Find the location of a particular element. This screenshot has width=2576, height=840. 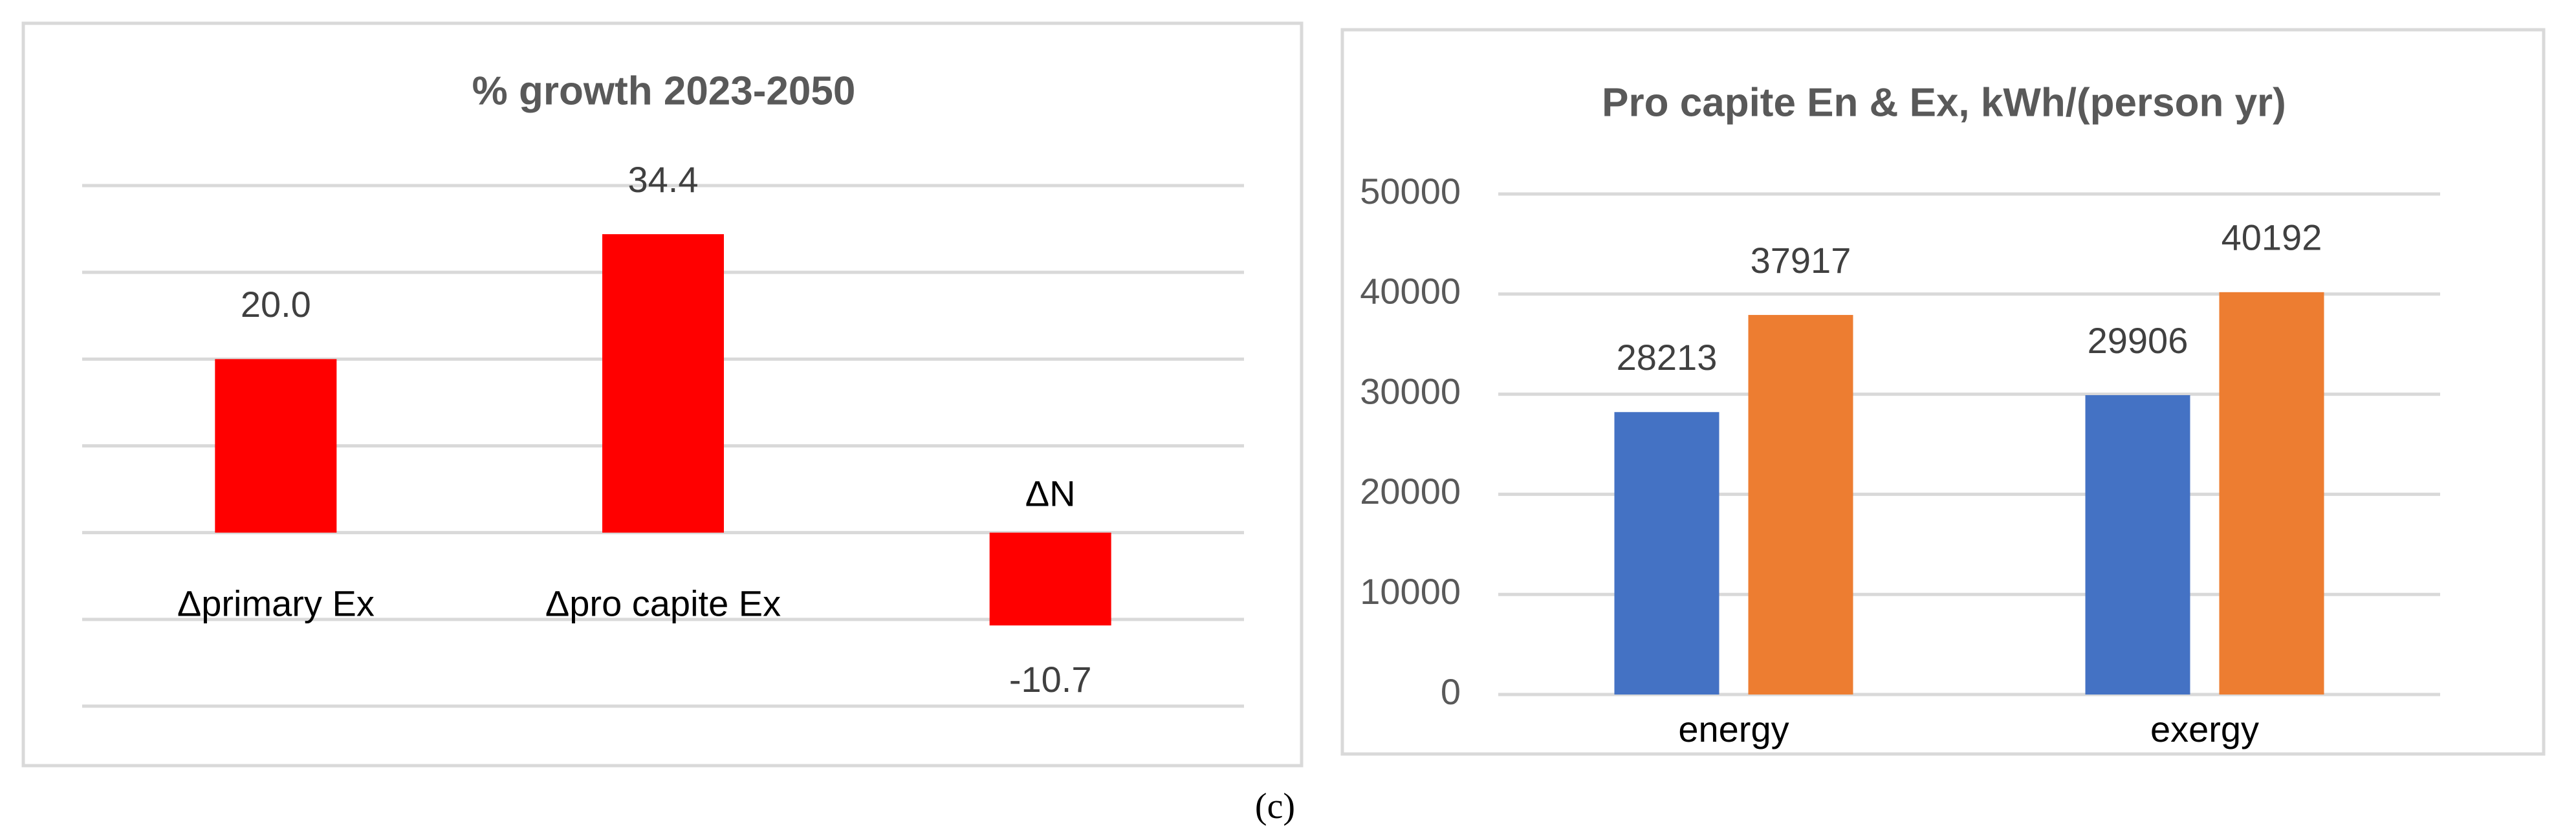

y-tick-label: 10000 is located at coordinates (1410, 591).